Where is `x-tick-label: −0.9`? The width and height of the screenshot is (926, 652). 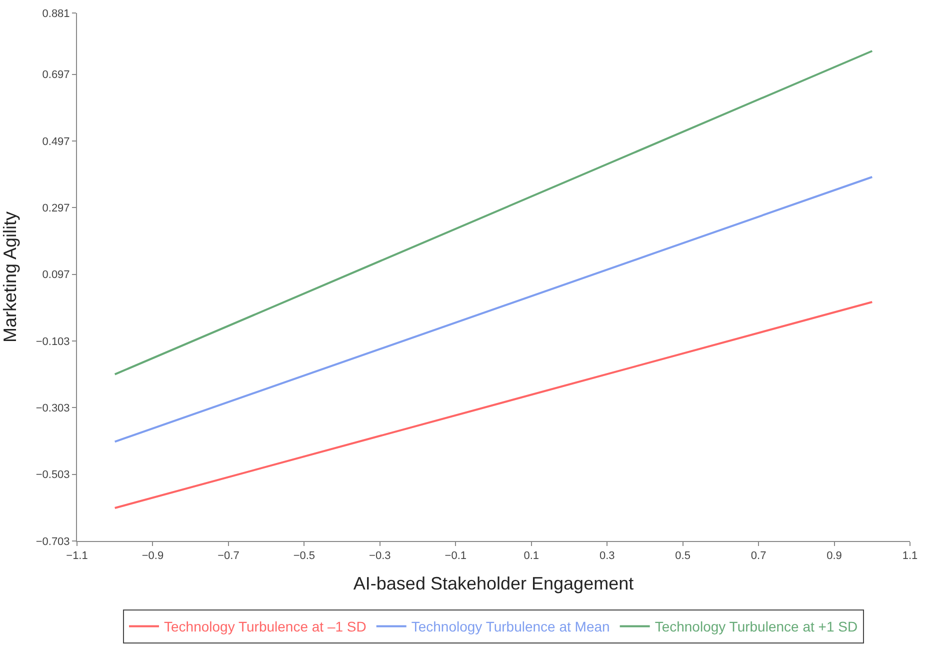 x-tick-label: −0.9 is located at coordinates (153, 556).